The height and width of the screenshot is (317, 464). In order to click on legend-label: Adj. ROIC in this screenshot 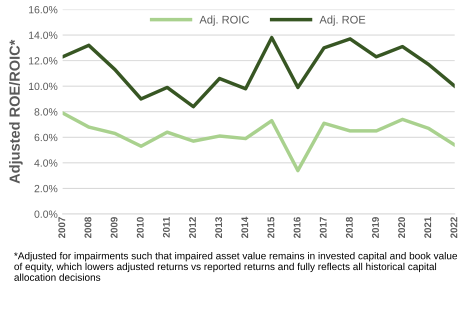, I will do `click(224, 20)`.